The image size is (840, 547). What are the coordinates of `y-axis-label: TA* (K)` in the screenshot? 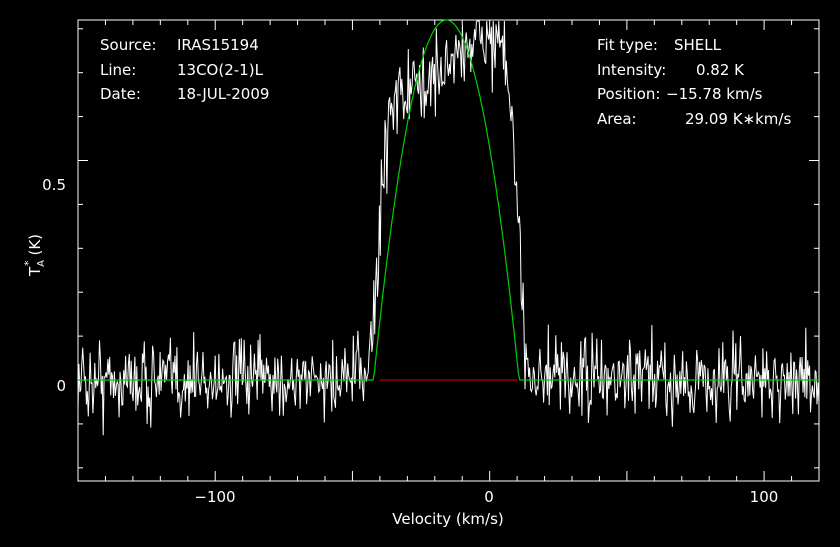 It's located at (34, 255).